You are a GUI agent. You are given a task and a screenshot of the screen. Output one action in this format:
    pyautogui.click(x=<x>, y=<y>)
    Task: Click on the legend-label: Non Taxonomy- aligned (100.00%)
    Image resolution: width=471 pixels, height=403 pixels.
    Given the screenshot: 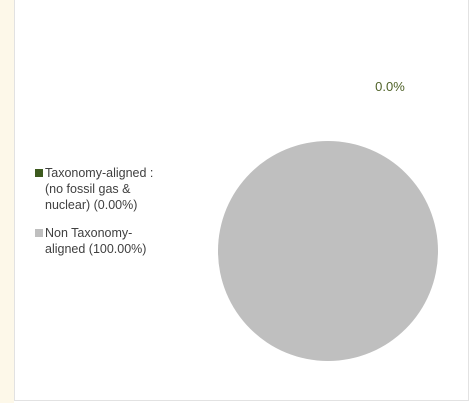 What is the action you would take?
    pyautogui.click(x=95, y=241)
    